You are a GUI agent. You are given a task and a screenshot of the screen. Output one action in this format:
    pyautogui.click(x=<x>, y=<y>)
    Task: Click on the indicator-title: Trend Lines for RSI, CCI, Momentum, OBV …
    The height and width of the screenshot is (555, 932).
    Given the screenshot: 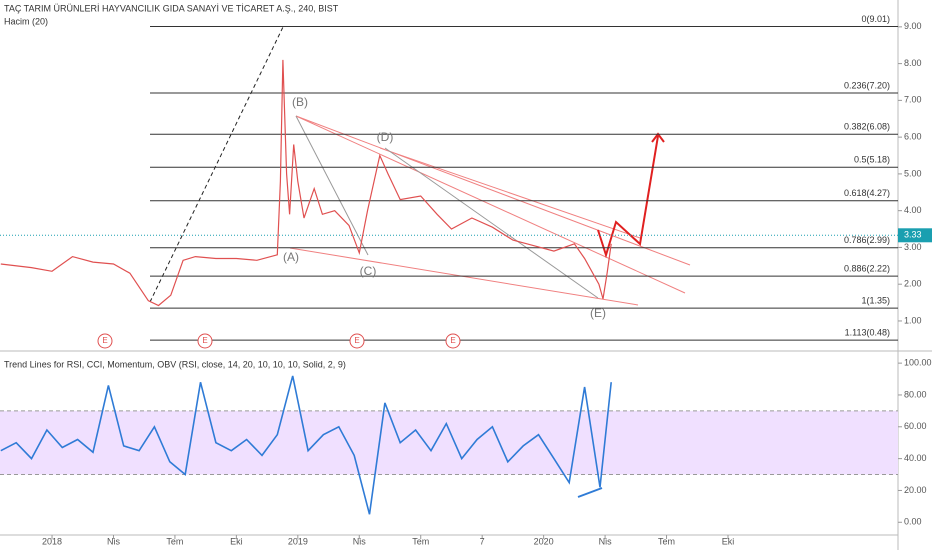 What is the action you would take?
    pyautogui.click(x=175, y=364)
    